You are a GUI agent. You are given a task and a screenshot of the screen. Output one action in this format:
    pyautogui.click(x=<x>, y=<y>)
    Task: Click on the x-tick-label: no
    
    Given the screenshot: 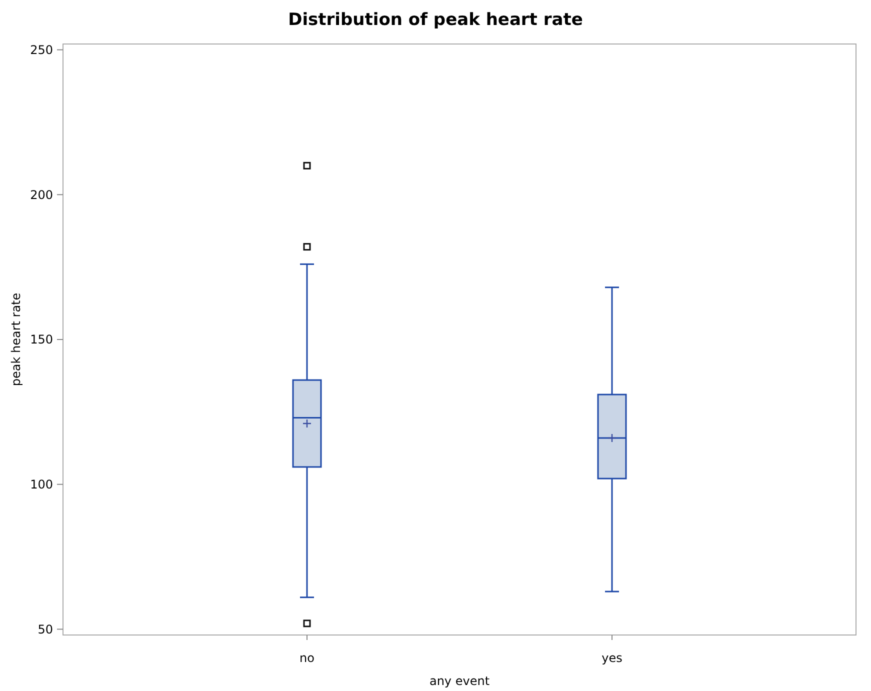 What is the action you would take?
    pyautogui.click(x=307, y=658)
    